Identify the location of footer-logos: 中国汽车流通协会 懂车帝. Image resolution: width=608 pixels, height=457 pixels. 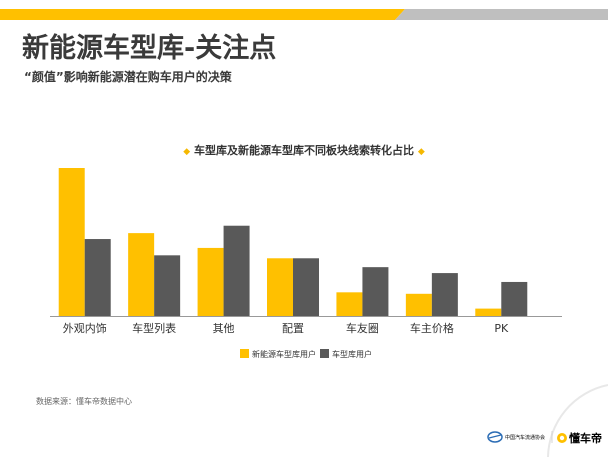
(546, 437).